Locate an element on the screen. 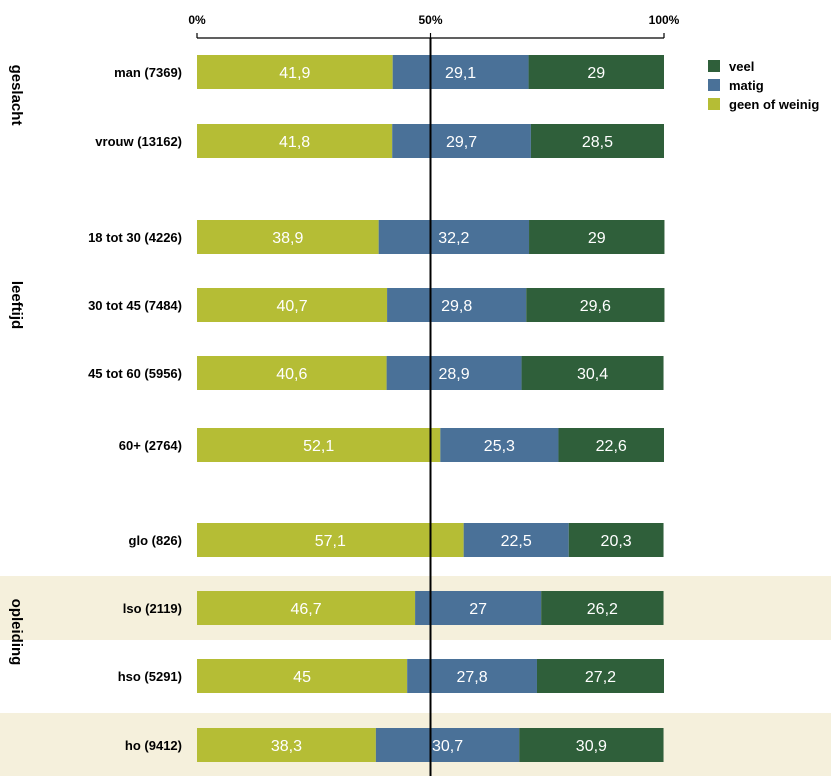 Image resolution: width=831 pixels, height=781 pixels. bar-value-label: 29,8 is located at coordinates (456, 306).